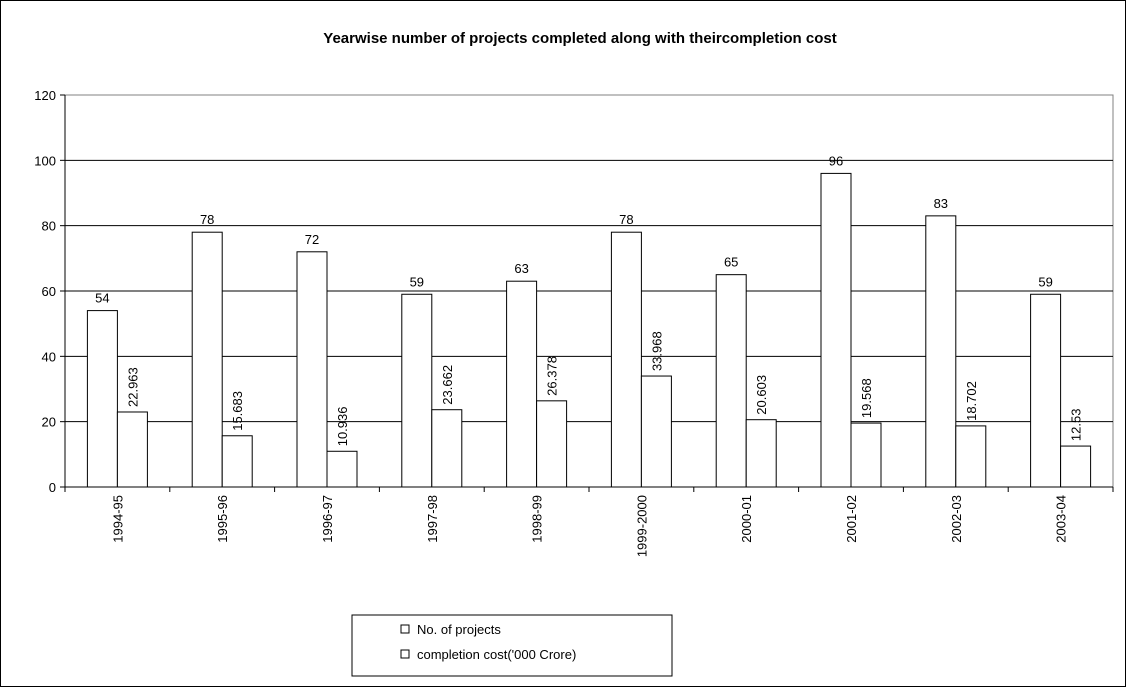 The height and width of the screenshot is (687, 1126). I want to click on value-label: 54, so click(102, 298).